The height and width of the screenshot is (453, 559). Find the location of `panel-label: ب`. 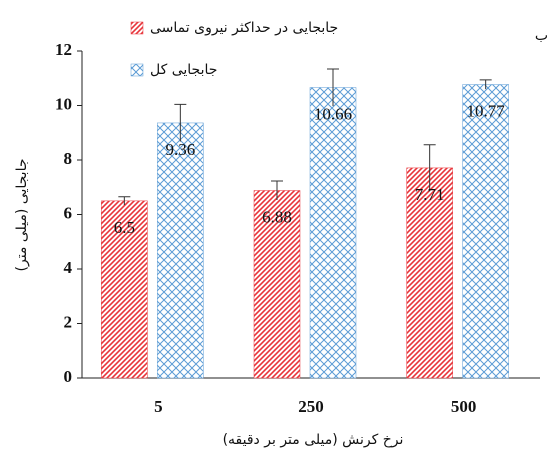

panel-label: ب is located at coordinates (541, 36).